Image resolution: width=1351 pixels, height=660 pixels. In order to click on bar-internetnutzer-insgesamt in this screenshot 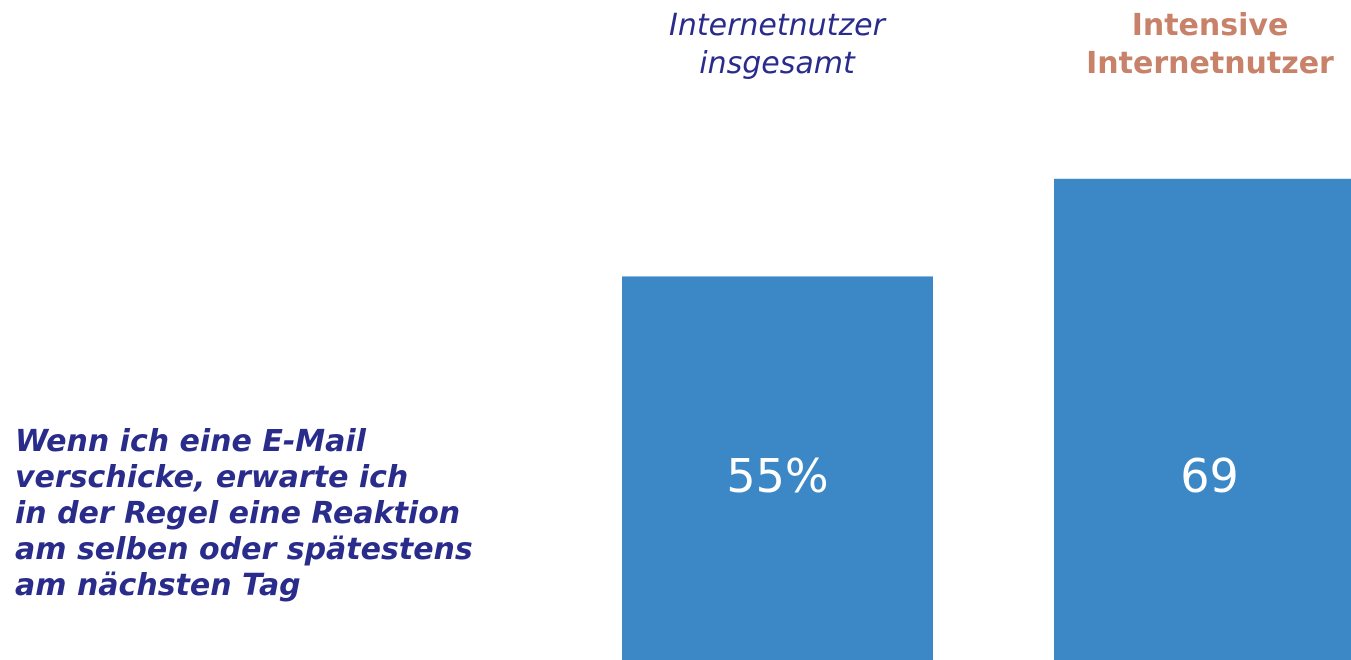, I will do `click(777, 468)`.